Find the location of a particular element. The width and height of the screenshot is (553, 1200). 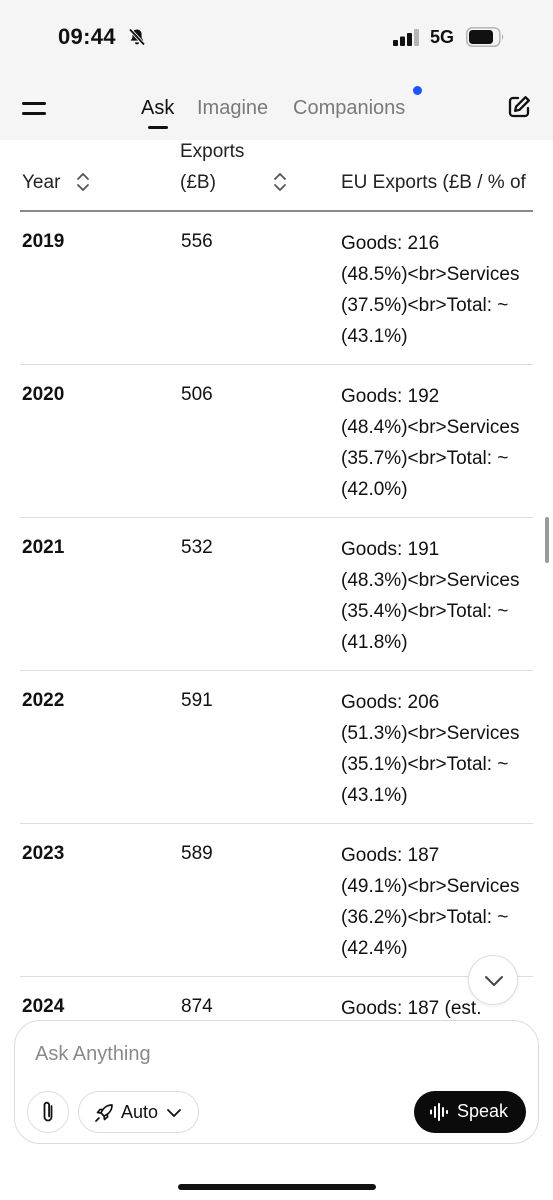

tab-companions: Companions is located at coordinates (349, 108).